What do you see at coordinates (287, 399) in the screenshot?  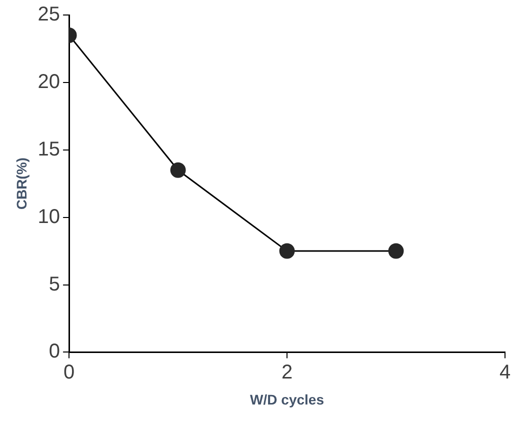 I see `x-axis-title: W/D cycles` at bounding box center [287, 399].